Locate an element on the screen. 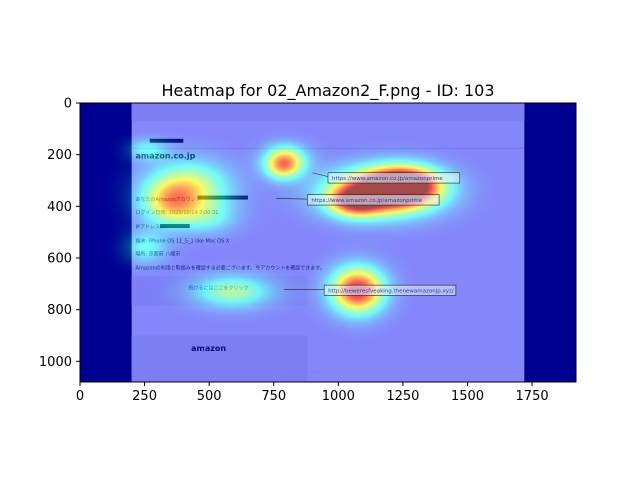 This screenshot has height=480, width=640. x-tick-label: 750 is located at coordinates (273, 396).